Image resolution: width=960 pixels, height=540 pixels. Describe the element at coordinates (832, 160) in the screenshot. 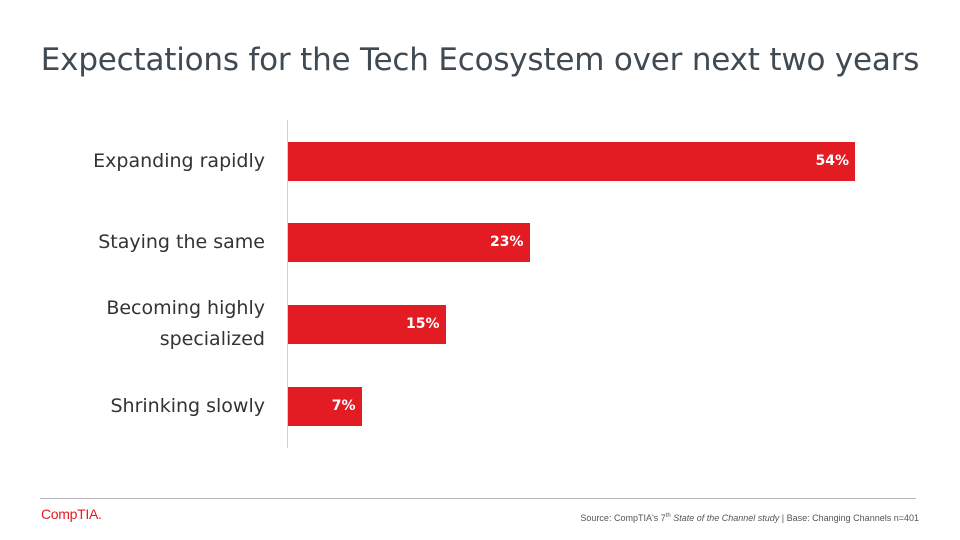

I see `bar-value-label: 54%` at that location.